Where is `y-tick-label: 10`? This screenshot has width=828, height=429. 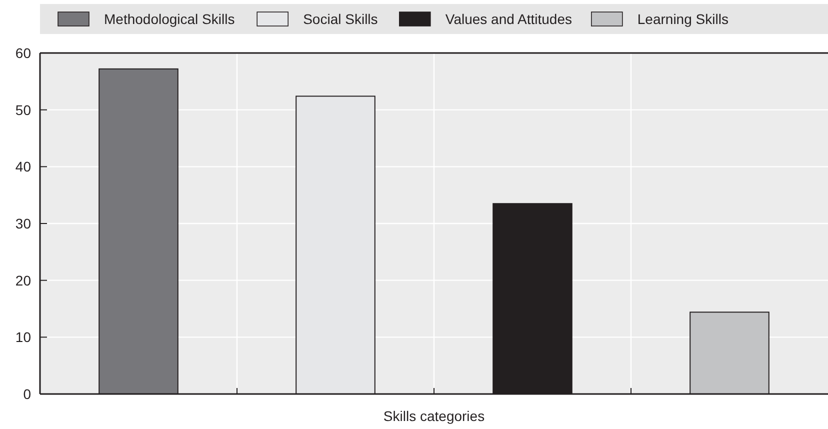 y-tick-label: 10 is located at coordinates (23, 337).